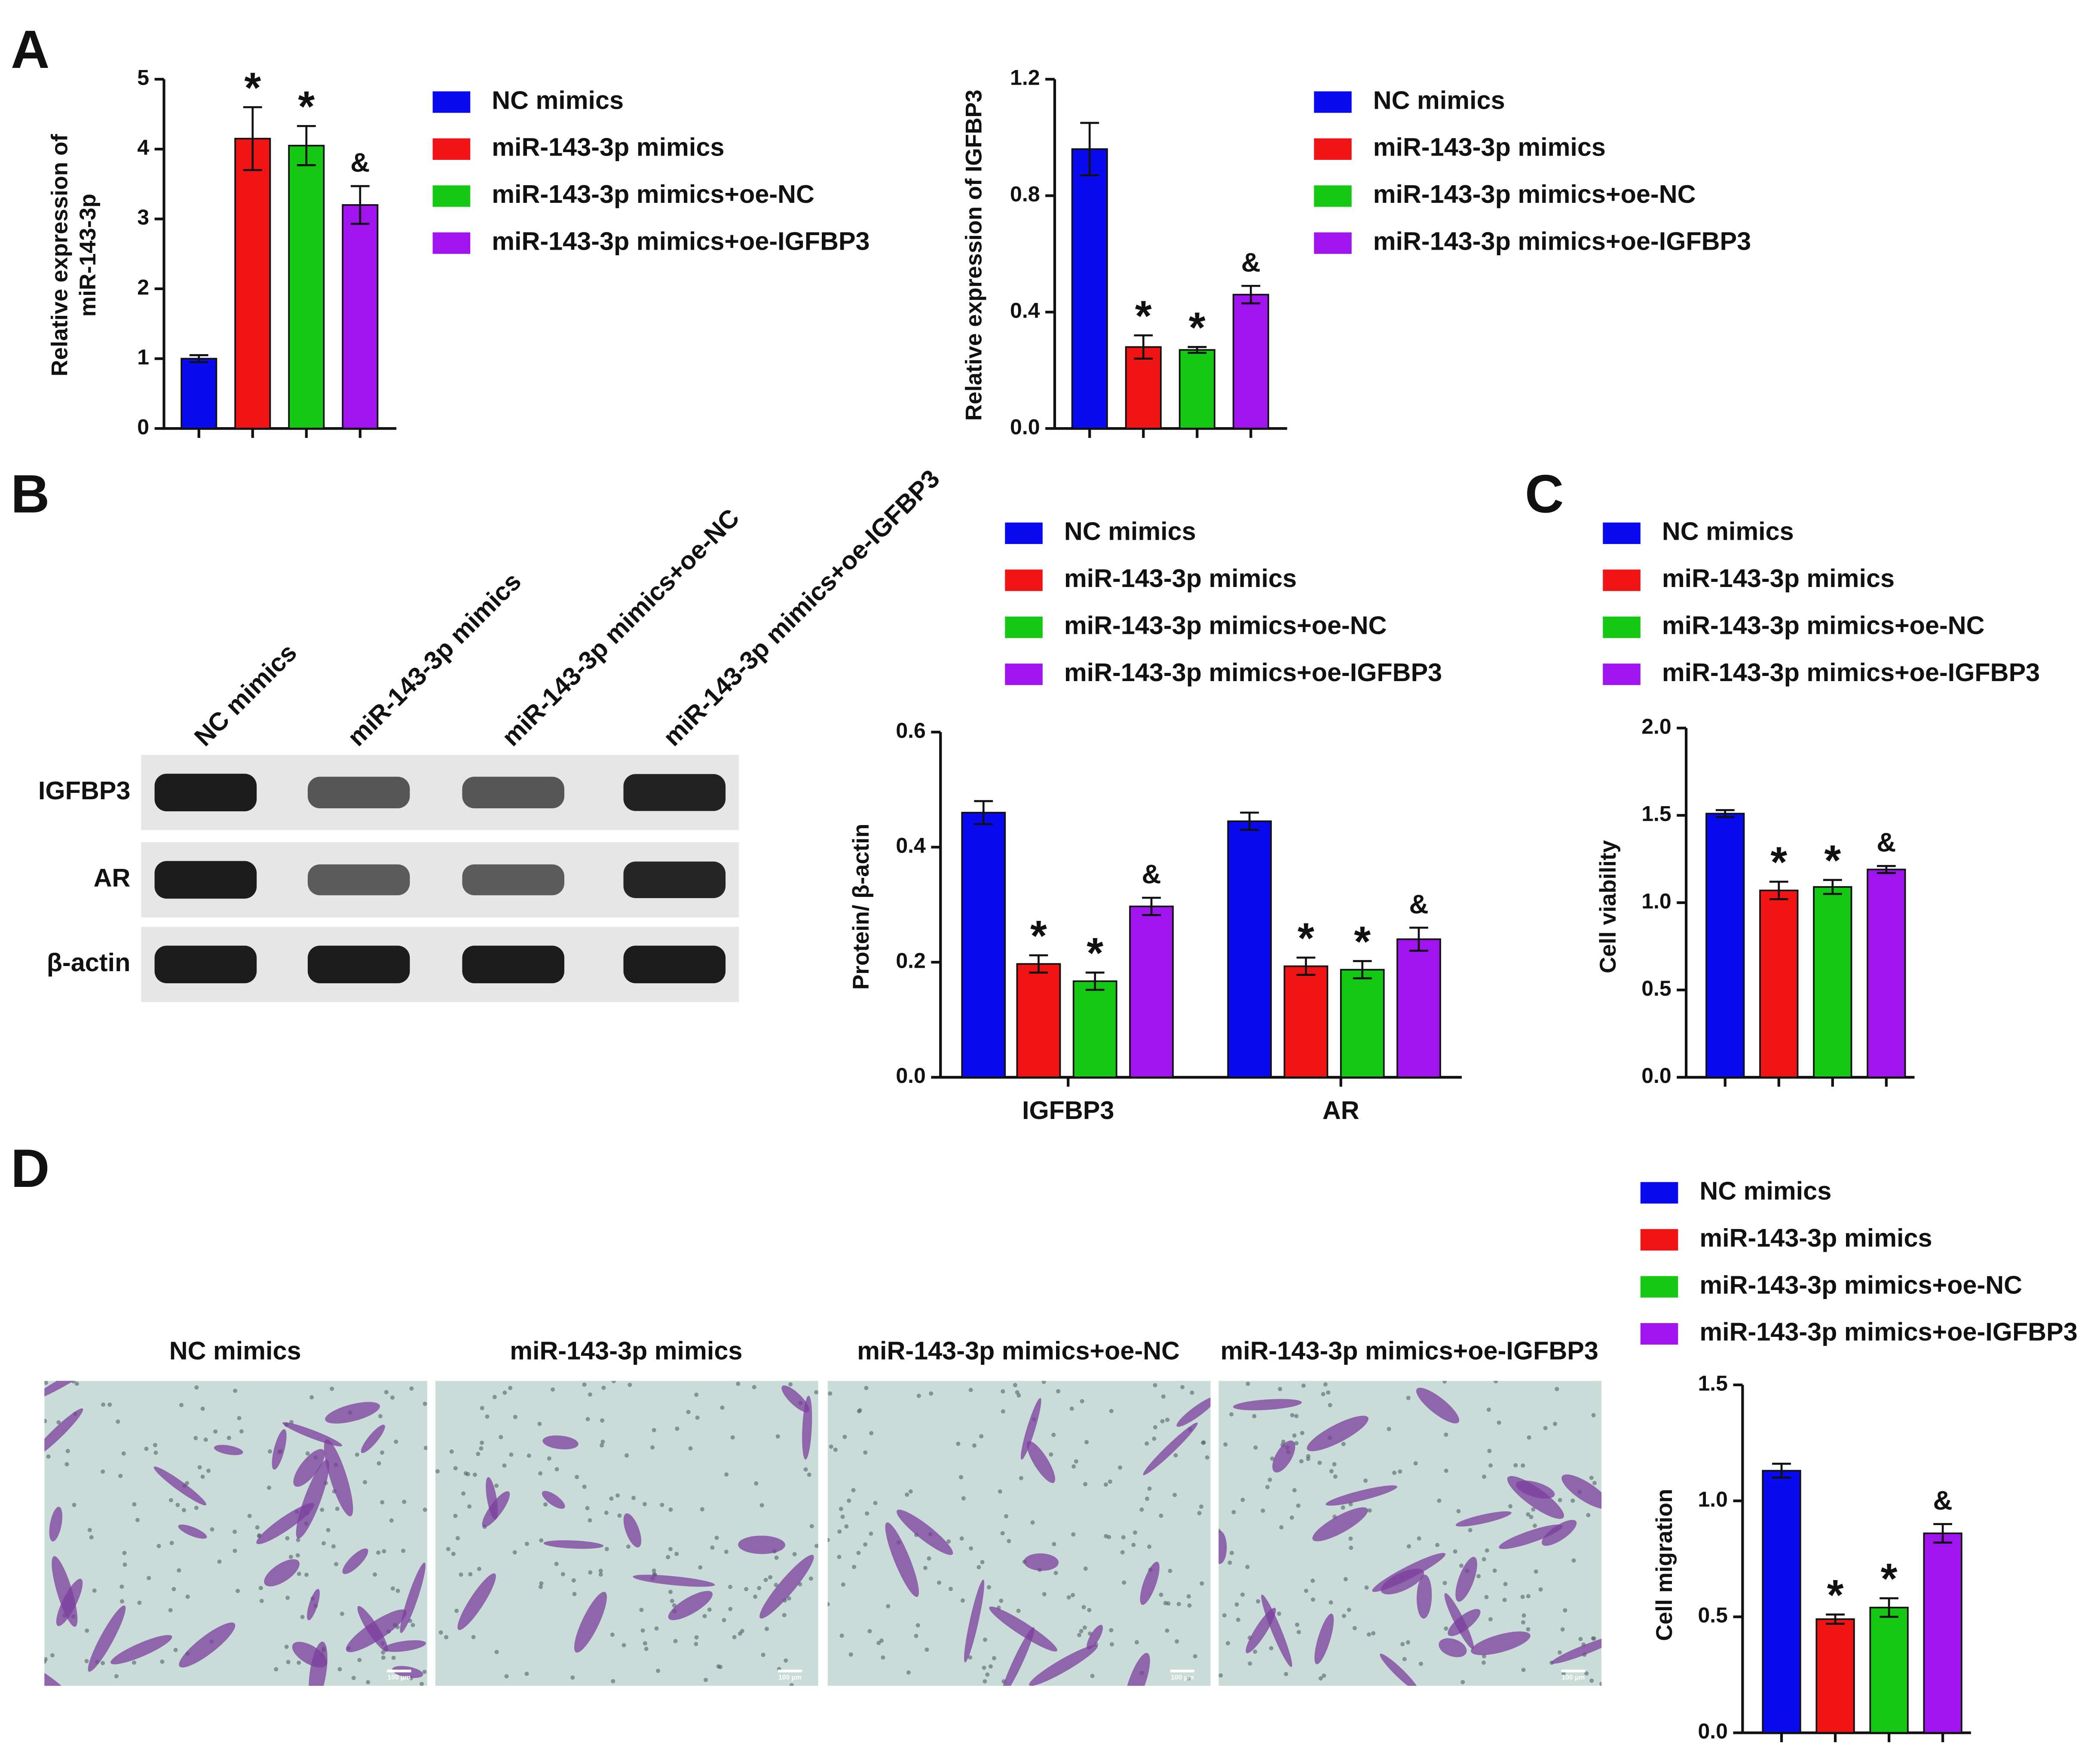 The width and height of the screenshot is (2100, 1761). Describe the element at coordinates (1656, 1076) in the screenshot. I see `y-tick-label: 0.0` at that location.